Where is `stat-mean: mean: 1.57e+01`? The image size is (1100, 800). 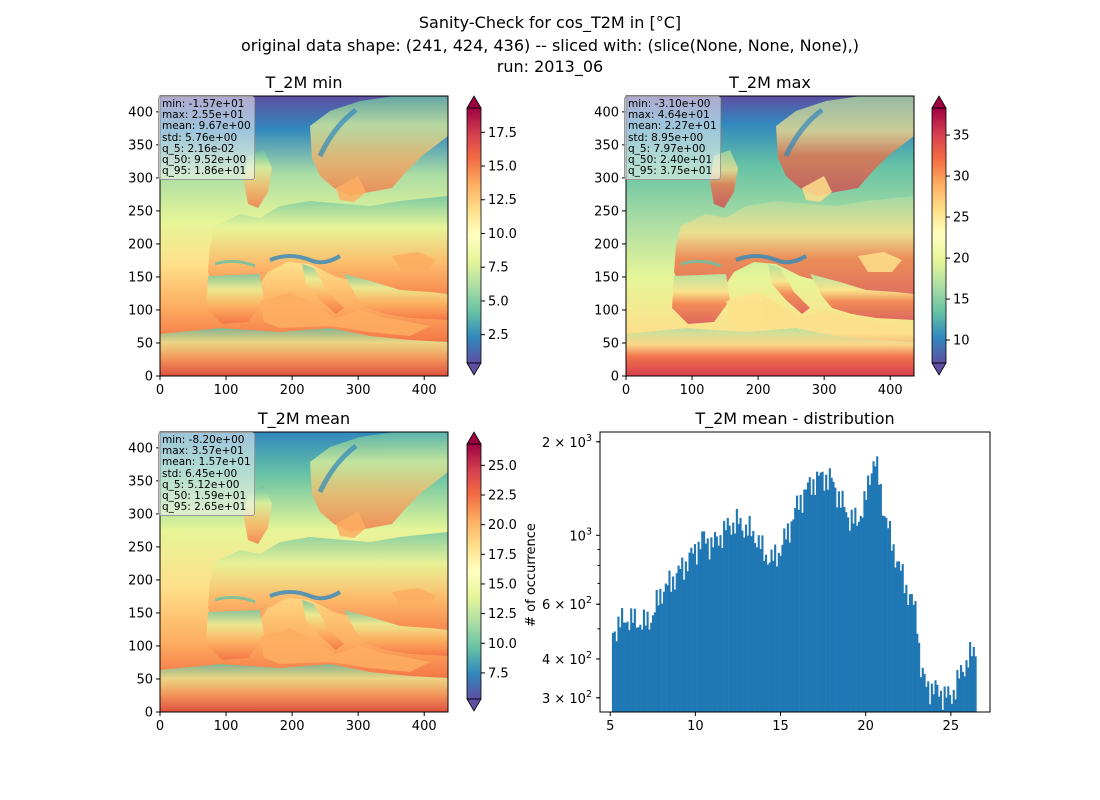 stat-mean: mean: 1.57e+01 is located at coordinates (206, 462).